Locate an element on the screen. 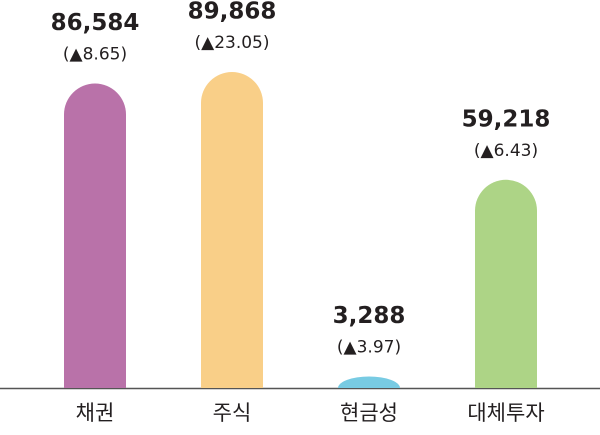 This screenshot has height=435, width=600. value-label: 89,868 is located at coordinates (232, 12).